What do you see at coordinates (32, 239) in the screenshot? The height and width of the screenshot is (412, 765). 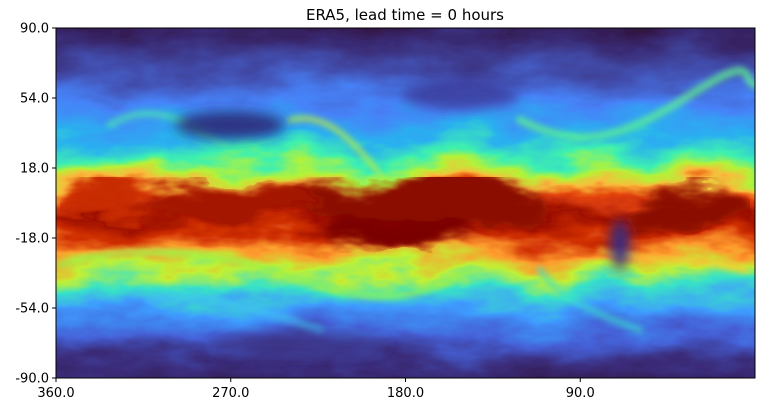 I see `y-tick-label: -18.0` at bounding box center [32, 239].